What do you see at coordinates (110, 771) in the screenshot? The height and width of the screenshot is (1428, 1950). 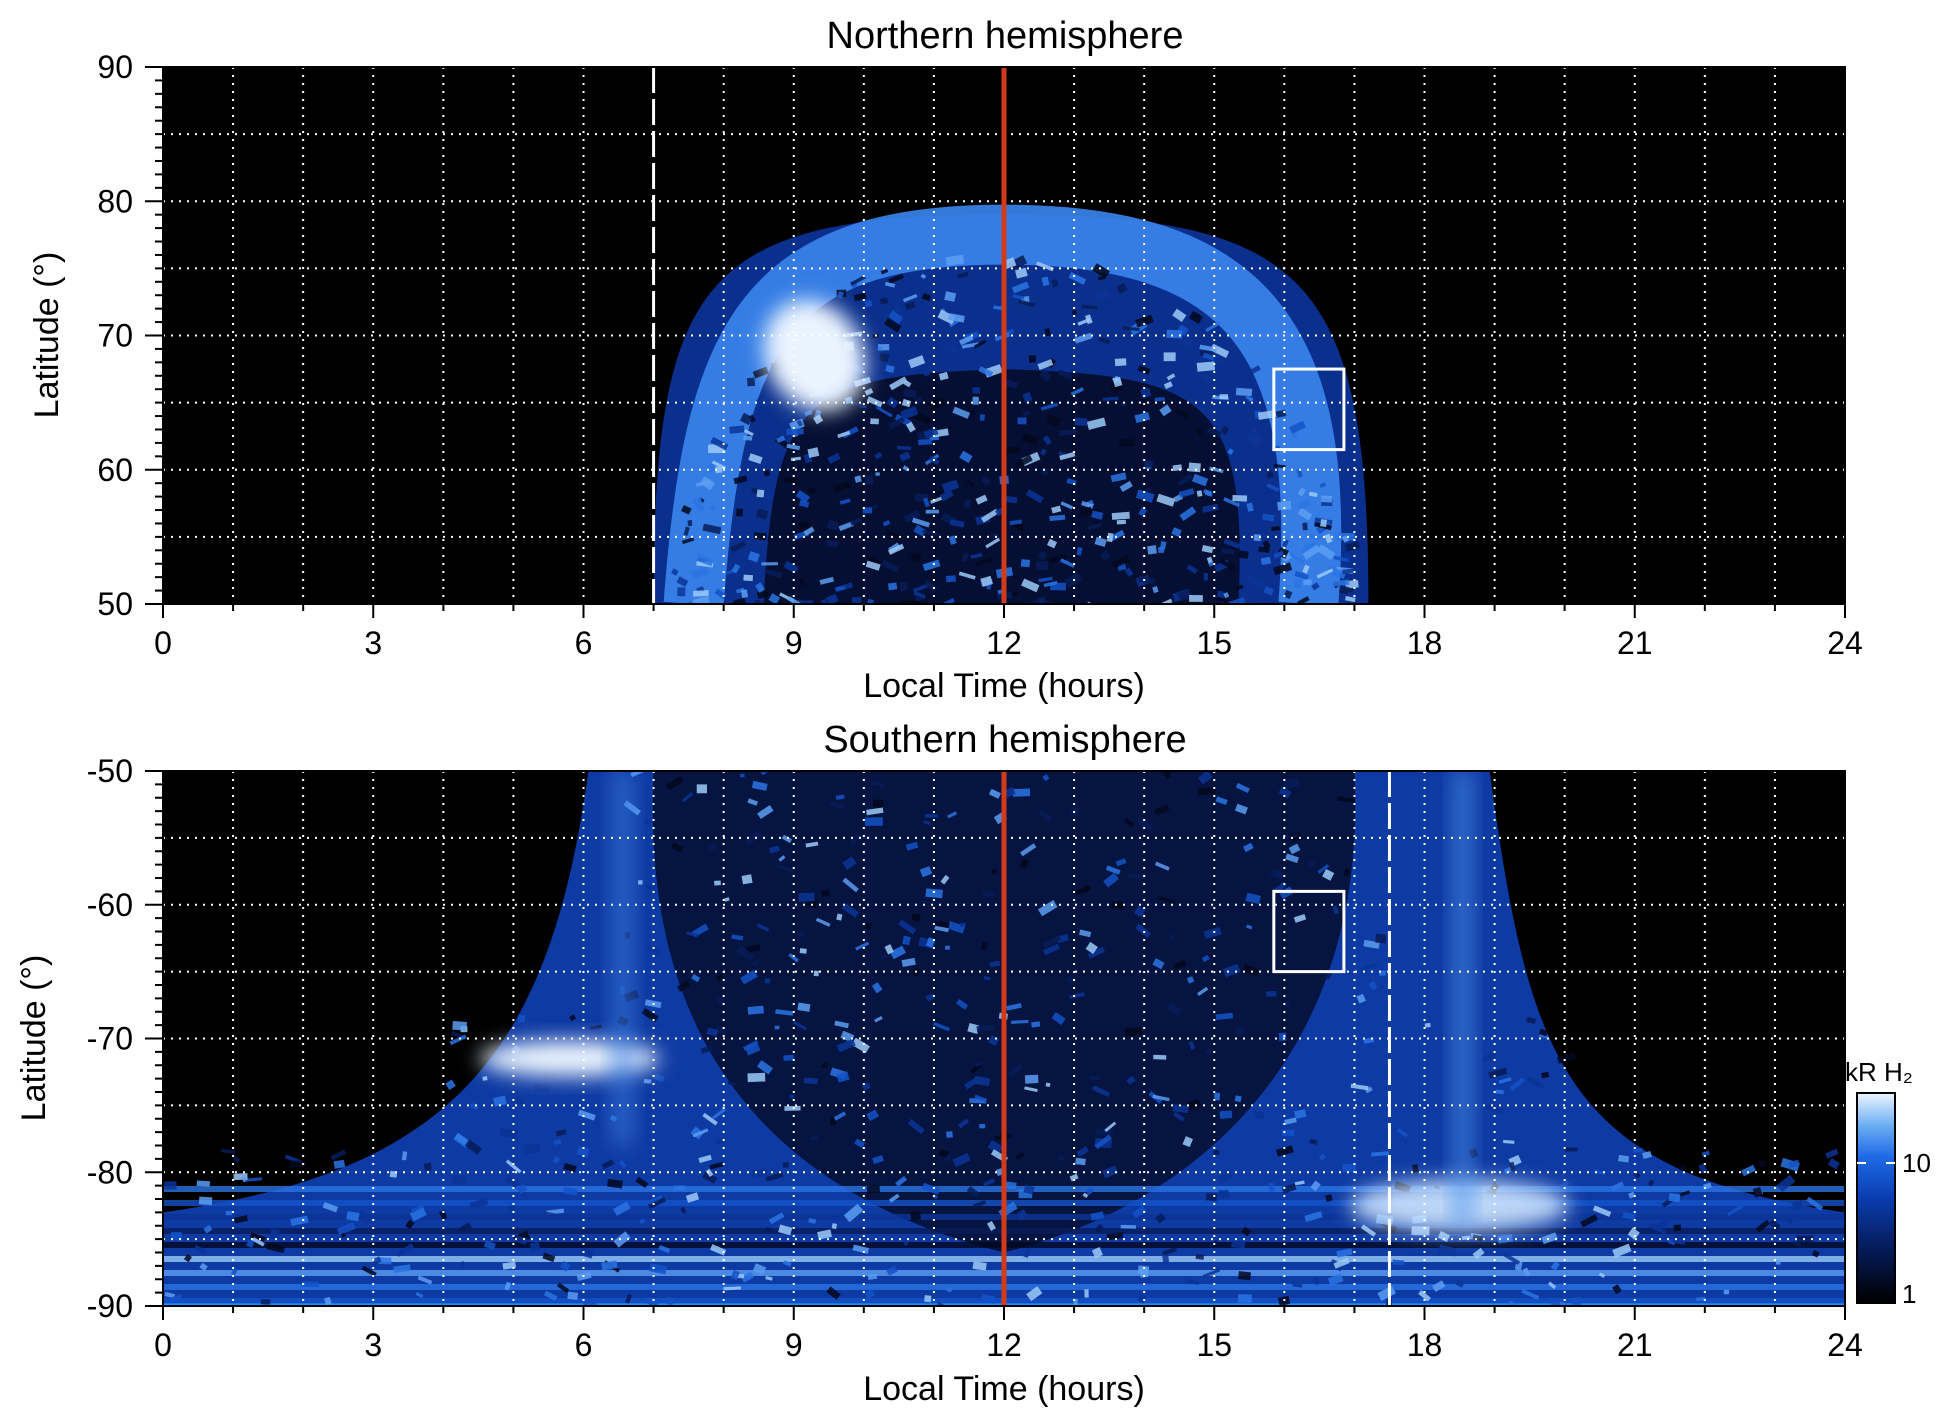 I see `south-y-tick-label: -50` at bounding box center [110, 771].